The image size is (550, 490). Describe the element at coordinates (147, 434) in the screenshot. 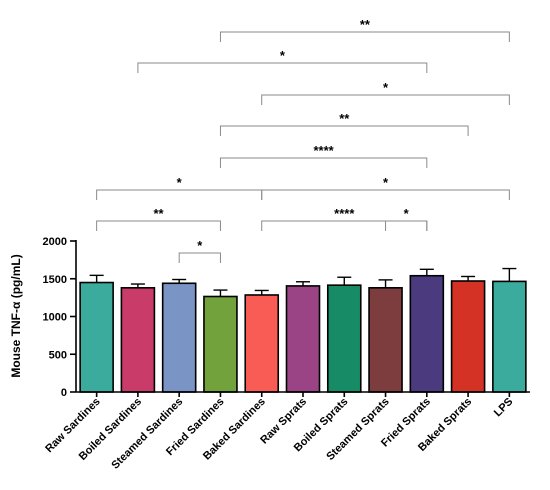

I see `x-tick-label: Steamed Sardines` at that location.